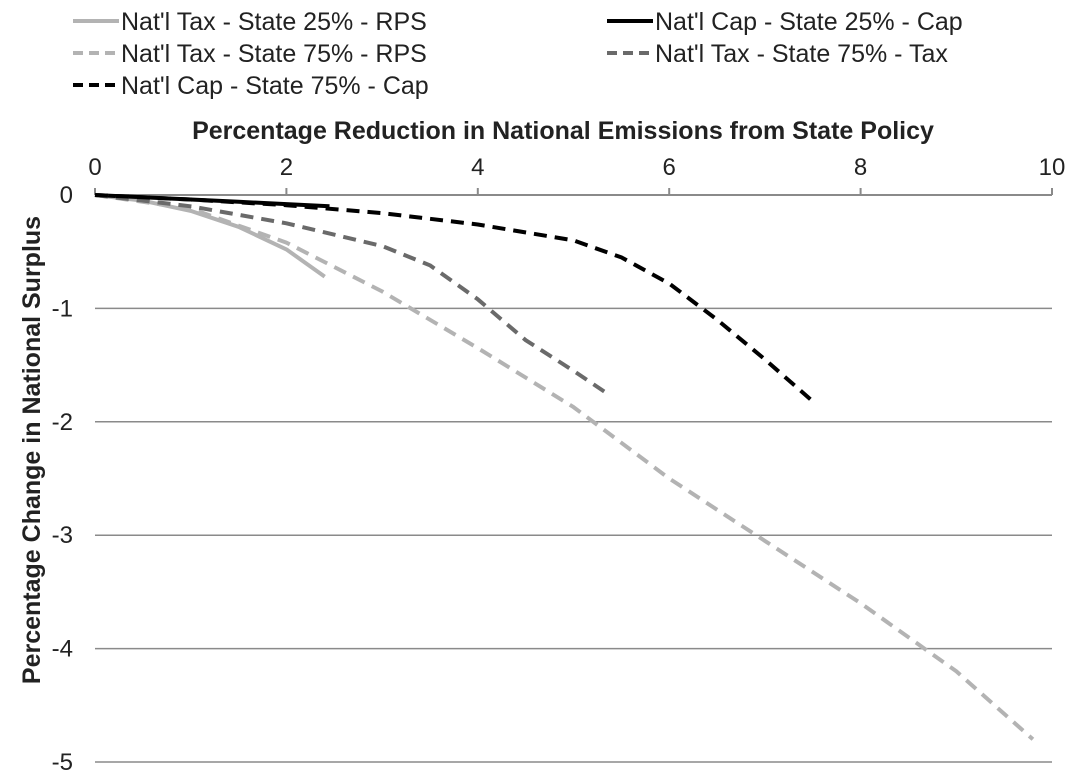  What do you see at coordinates (1052, 167) in the screenshot?
I see `x-tick-label: 10` at bounding box center [1052, 167].